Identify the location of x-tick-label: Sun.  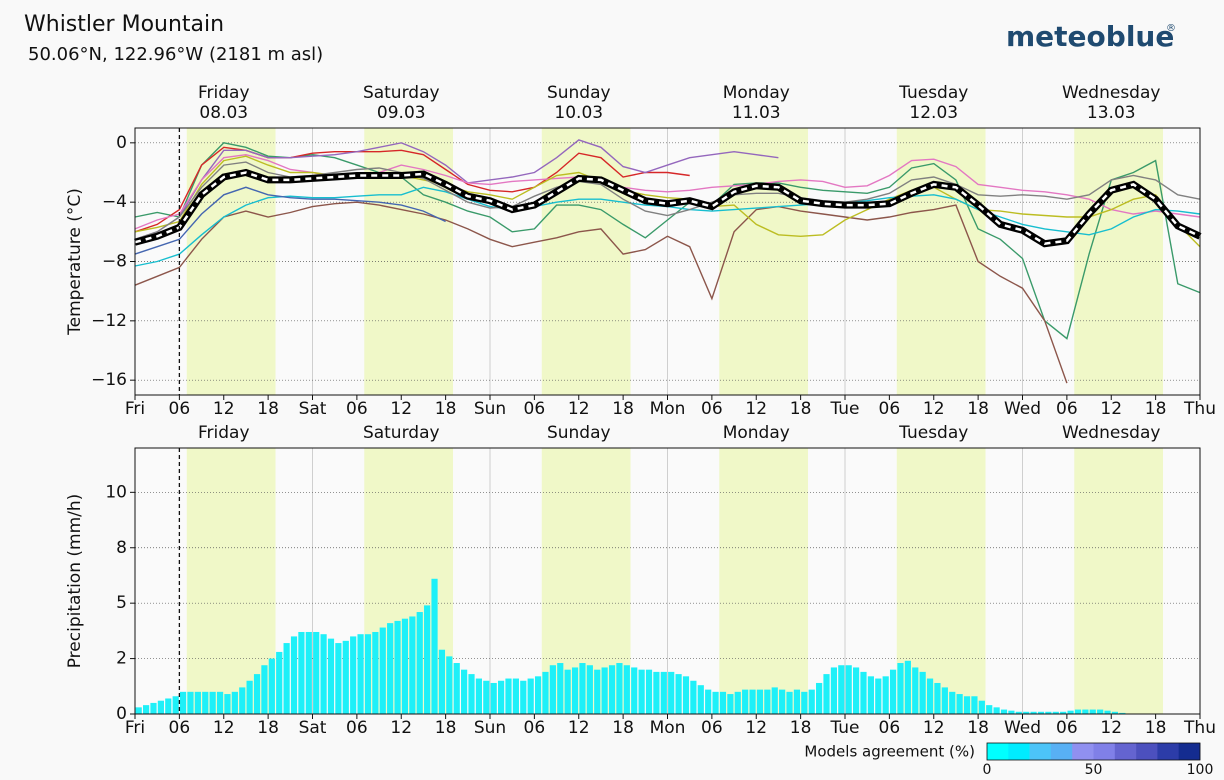
(490, 409).